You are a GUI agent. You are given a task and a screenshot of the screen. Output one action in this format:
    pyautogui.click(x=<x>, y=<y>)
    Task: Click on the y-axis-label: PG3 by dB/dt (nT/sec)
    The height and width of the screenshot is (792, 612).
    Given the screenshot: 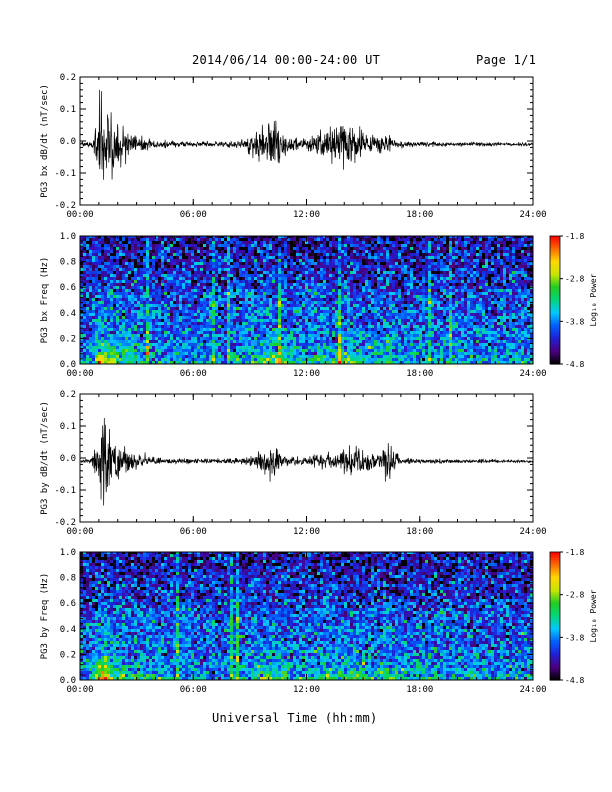 What is the action you would take?
    pyautogui.click(x=45, y=458)
    